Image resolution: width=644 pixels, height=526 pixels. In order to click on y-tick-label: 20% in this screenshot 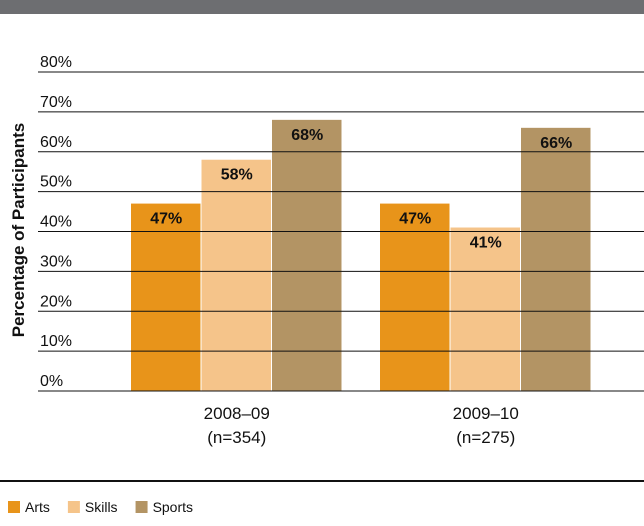, I will do `click(56, 301)`.